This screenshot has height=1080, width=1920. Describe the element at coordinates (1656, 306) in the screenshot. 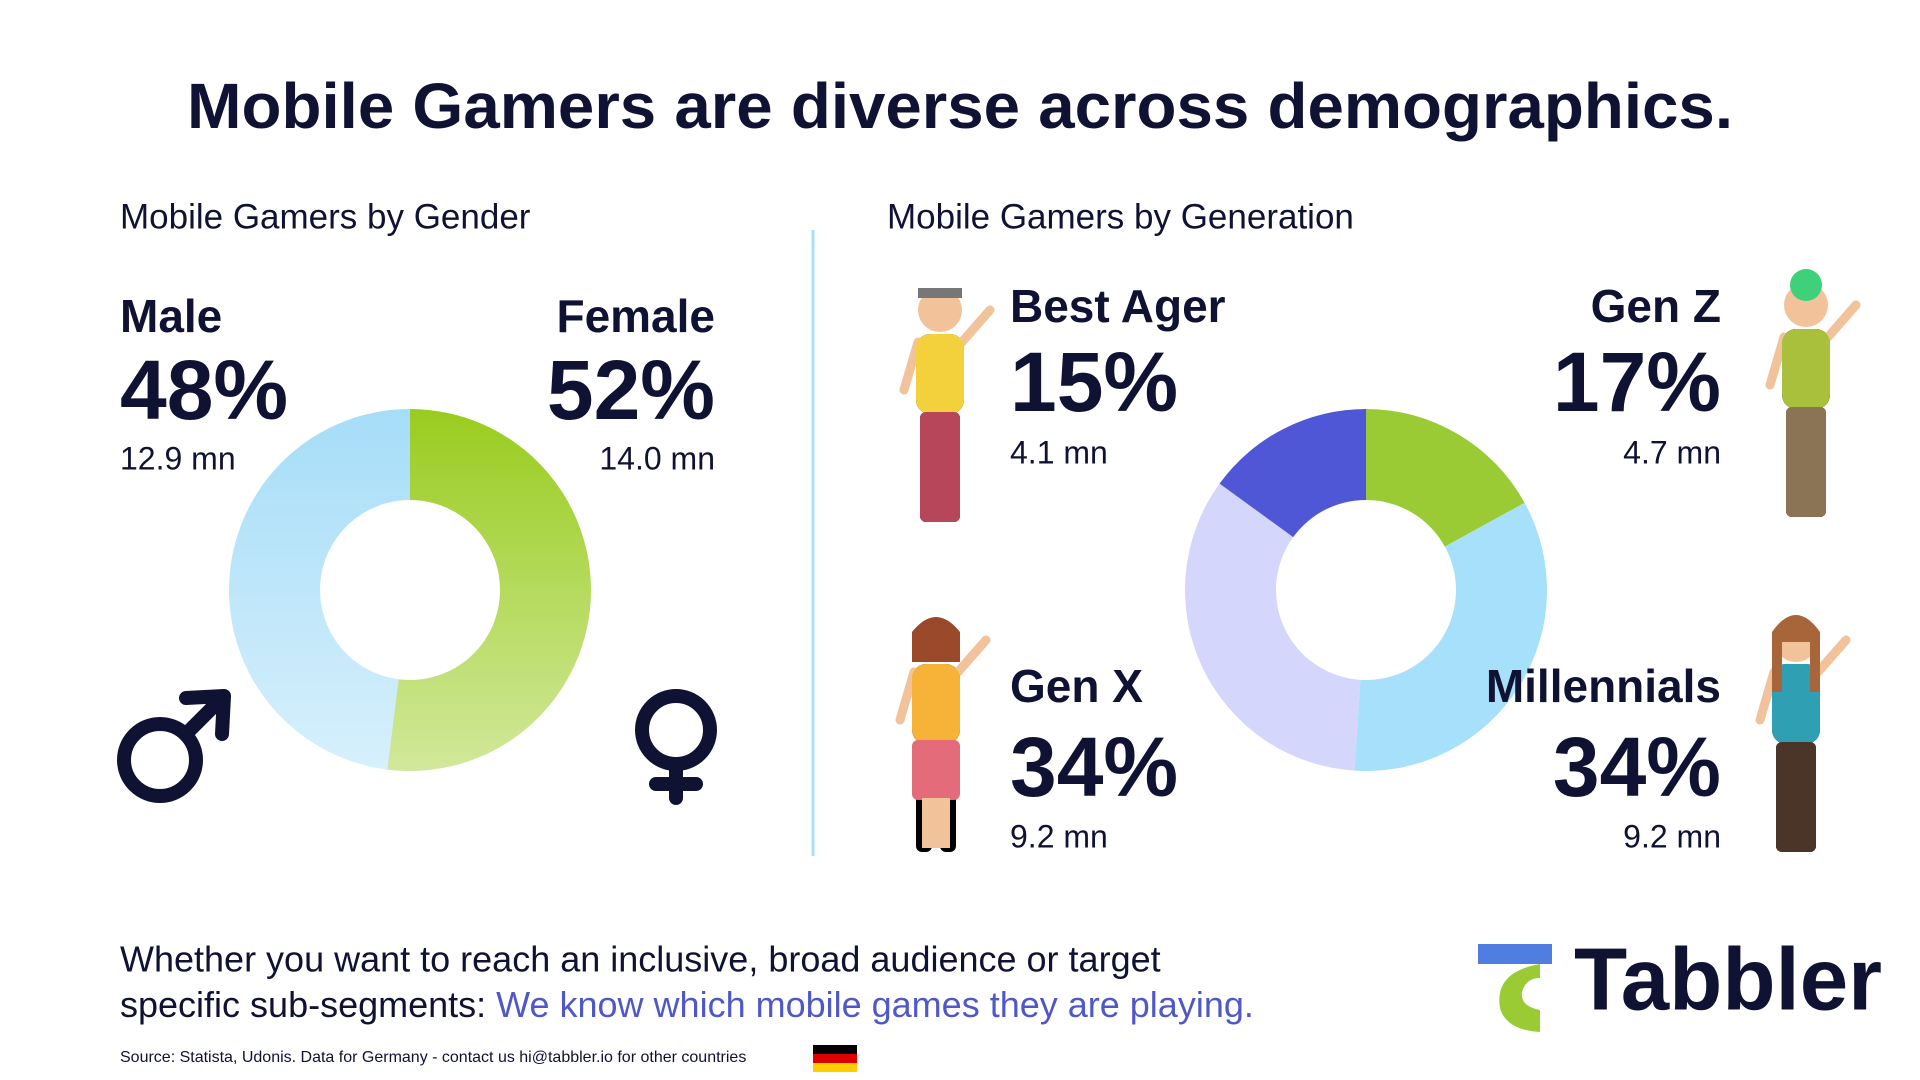

I see `category-label: Gen Z` at that location.